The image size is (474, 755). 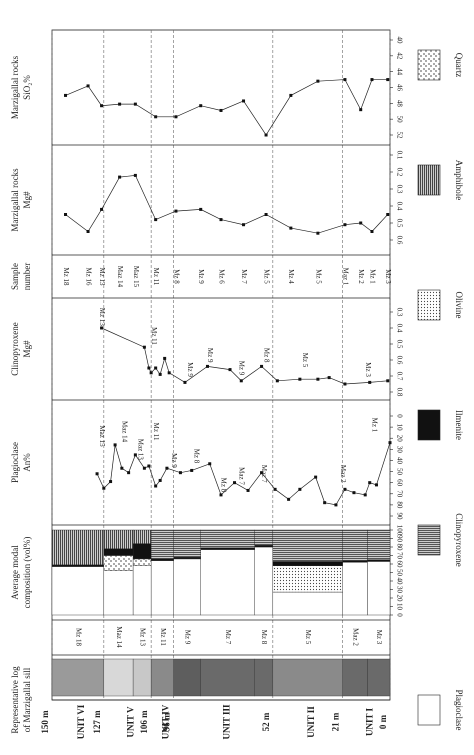 What do you see at coordinates (459, 305) in the screenshot?
I see `legend-label: Olivine` at bounding box center [459, 305].